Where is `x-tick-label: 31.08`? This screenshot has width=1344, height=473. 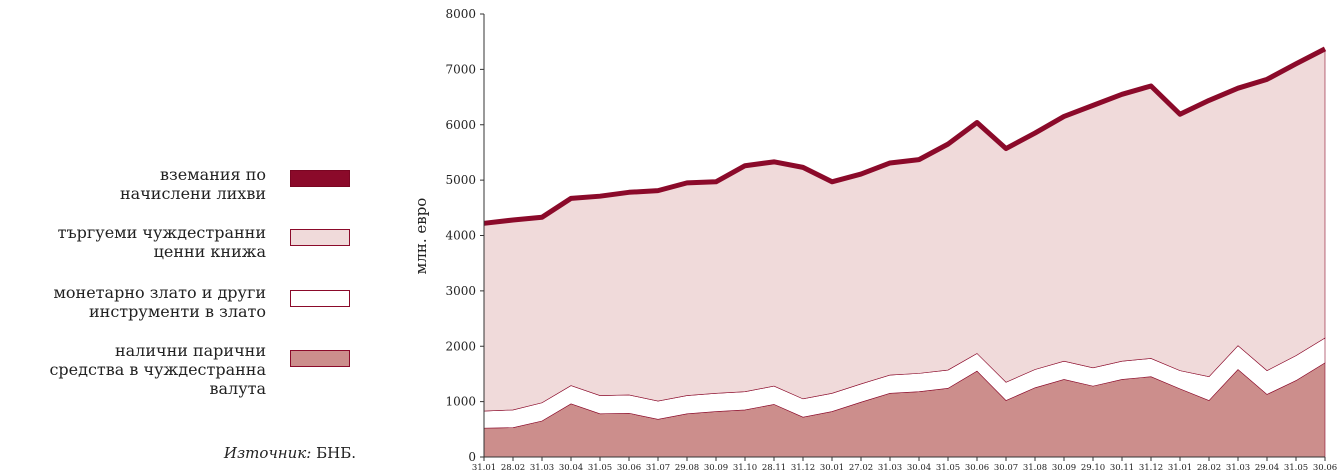
x-tick-label: 31.08 is located at coordinates (1035, 468).